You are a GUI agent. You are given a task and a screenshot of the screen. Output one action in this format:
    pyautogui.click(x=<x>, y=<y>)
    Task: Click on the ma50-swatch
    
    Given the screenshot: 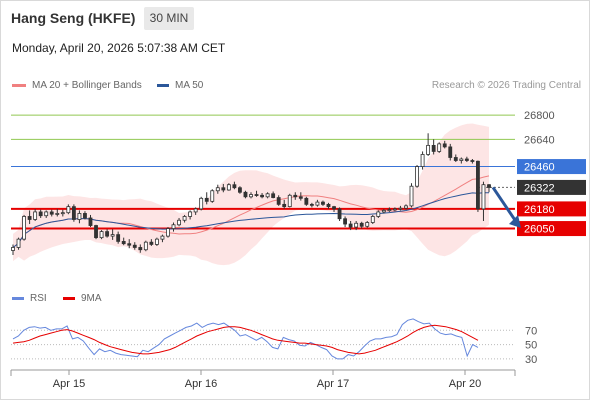 What is the action you would take?
    pyautogui.click(x=163, y=85)
    